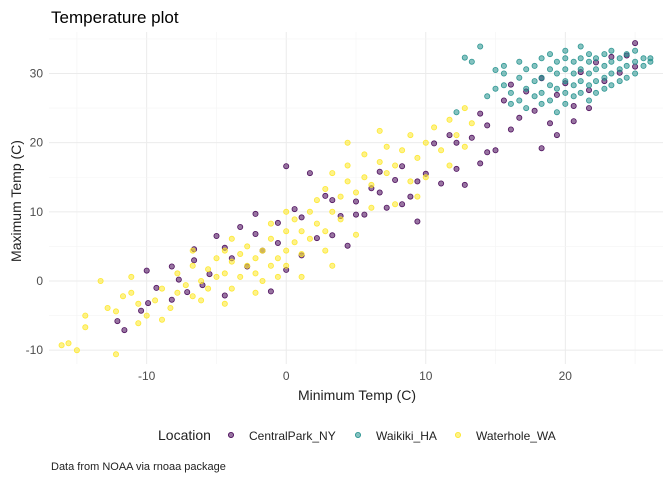 The width and height of the screenshot is (672, 480). Describe the element at coordinates (230, 434) in the screenshot. I see `legend-key-centralpark-ny` at that location.